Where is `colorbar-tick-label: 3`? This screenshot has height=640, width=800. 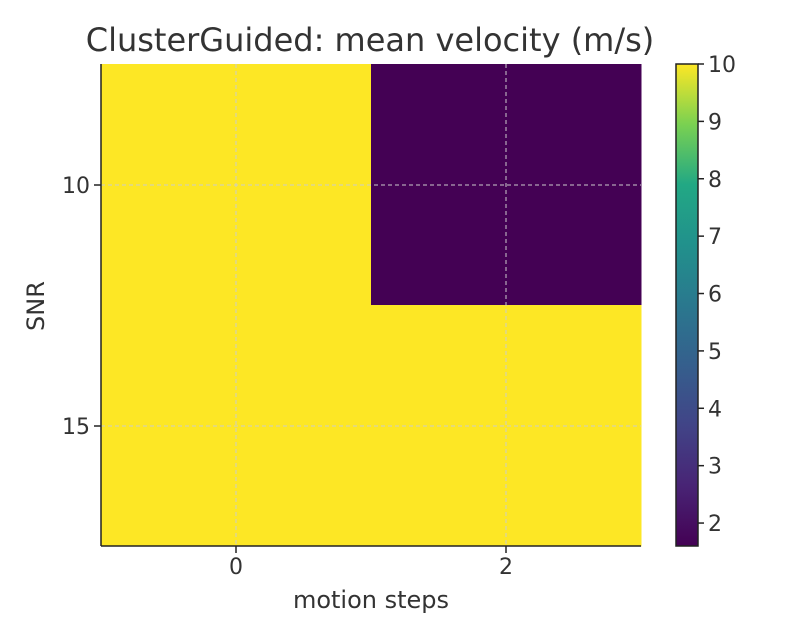 colorbar-tick-label: 3 is located at coordinates (715, 467).